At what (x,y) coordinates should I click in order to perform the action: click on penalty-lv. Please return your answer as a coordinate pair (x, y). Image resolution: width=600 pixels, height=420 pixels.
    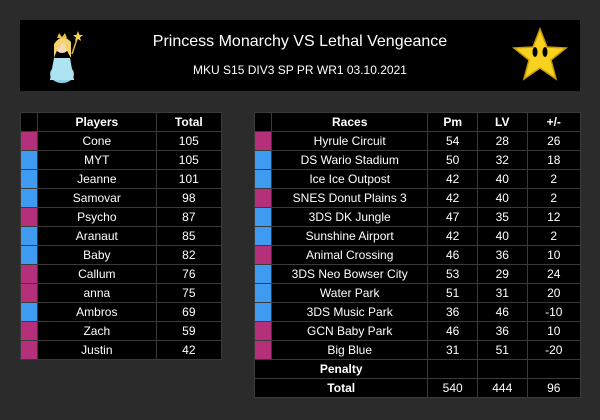
    Looking at the image, I should click on (502, 369).